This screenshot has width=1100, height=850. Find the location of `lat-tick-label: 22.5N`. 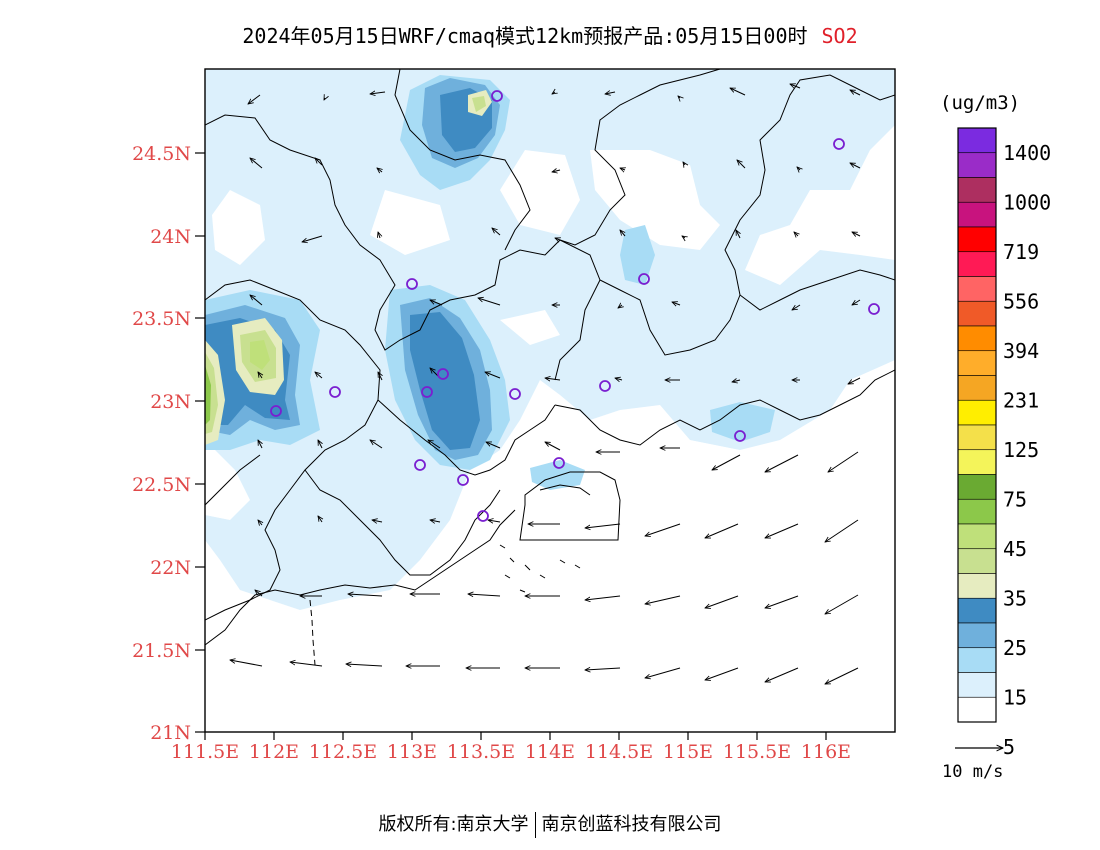

lat-tick-label: 22.5N is located at coordinates (161, 485).